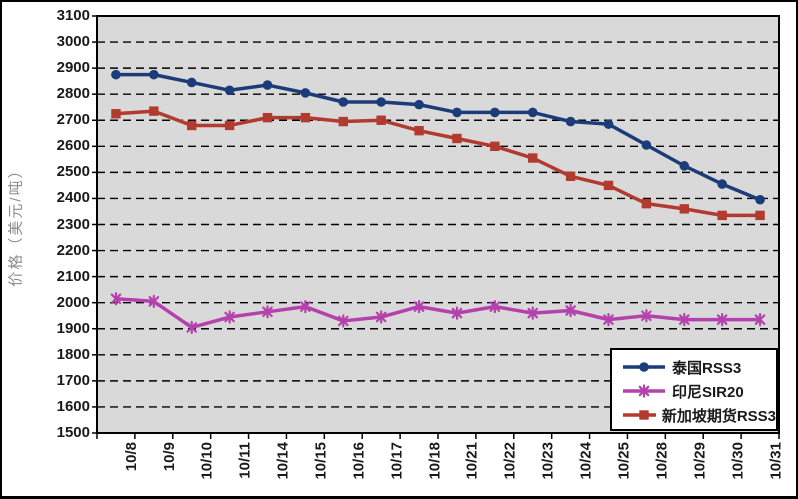 The image size is (798, 499). Describe the element at coordinates (73, 68) in the screenshot. I see `y-tick-label: 2900` at that location.